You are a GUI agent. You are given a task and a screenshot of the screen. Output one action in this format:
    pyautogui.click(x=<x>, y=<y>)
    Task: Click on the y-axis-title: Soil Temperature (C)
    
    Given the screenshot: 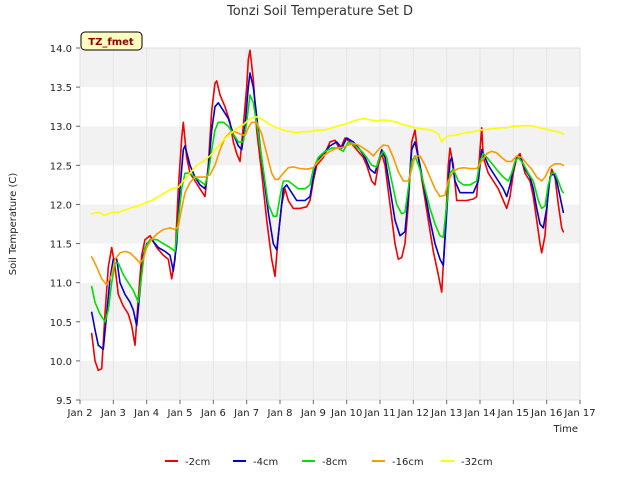 What is the action you would take?
    pyautogui.click(x=13, y=224)
    